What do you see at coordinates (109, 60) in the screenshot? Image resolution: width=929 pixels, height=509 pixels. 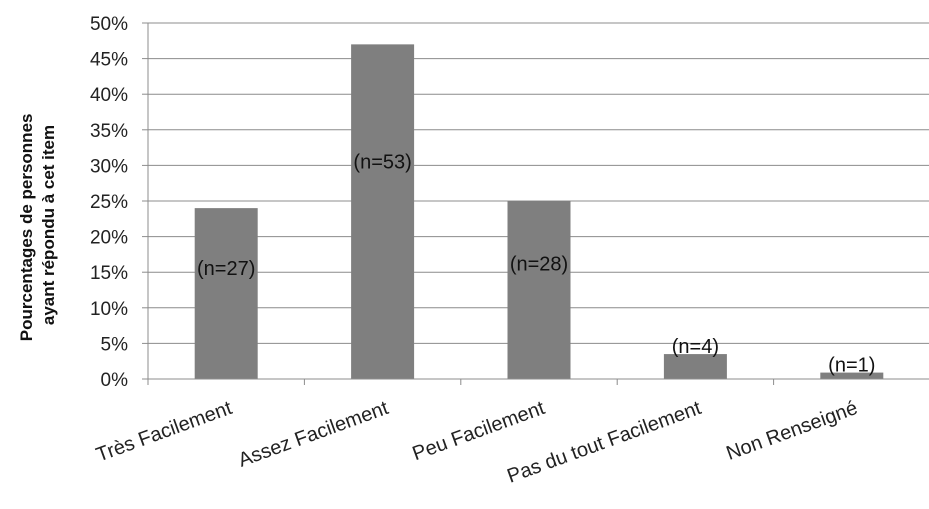 I see `y-tick-label: 45%` at bounding box center [109, 60].